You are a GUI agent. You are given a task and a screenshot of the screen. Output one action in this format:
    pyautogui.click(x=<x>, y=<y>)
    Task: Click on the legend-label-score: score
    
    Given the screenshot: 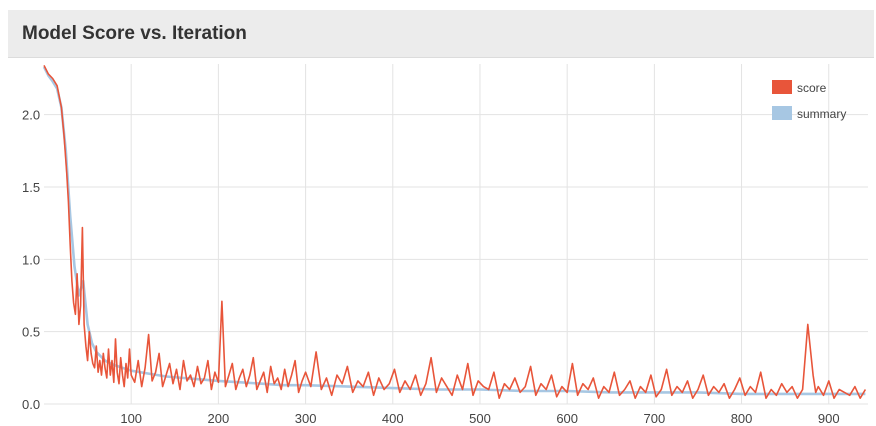 What is the action you would take?
    pyautogui.click(x=812, y=88)
    